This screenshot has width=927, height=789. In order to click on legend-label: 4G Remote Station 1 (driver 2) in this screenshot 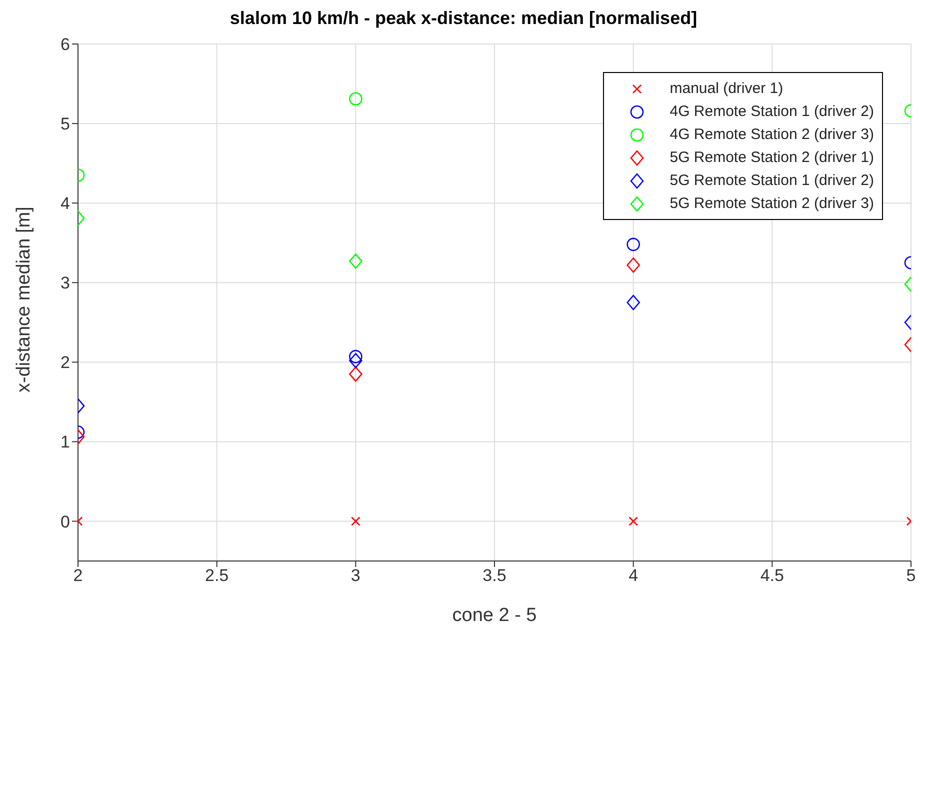, I will do `click(772, 111)`.